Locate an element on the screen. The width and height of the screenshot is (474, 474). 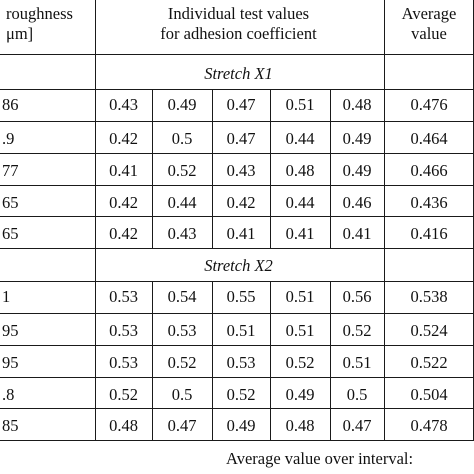
grid-line is located at coordinates (237, 54).